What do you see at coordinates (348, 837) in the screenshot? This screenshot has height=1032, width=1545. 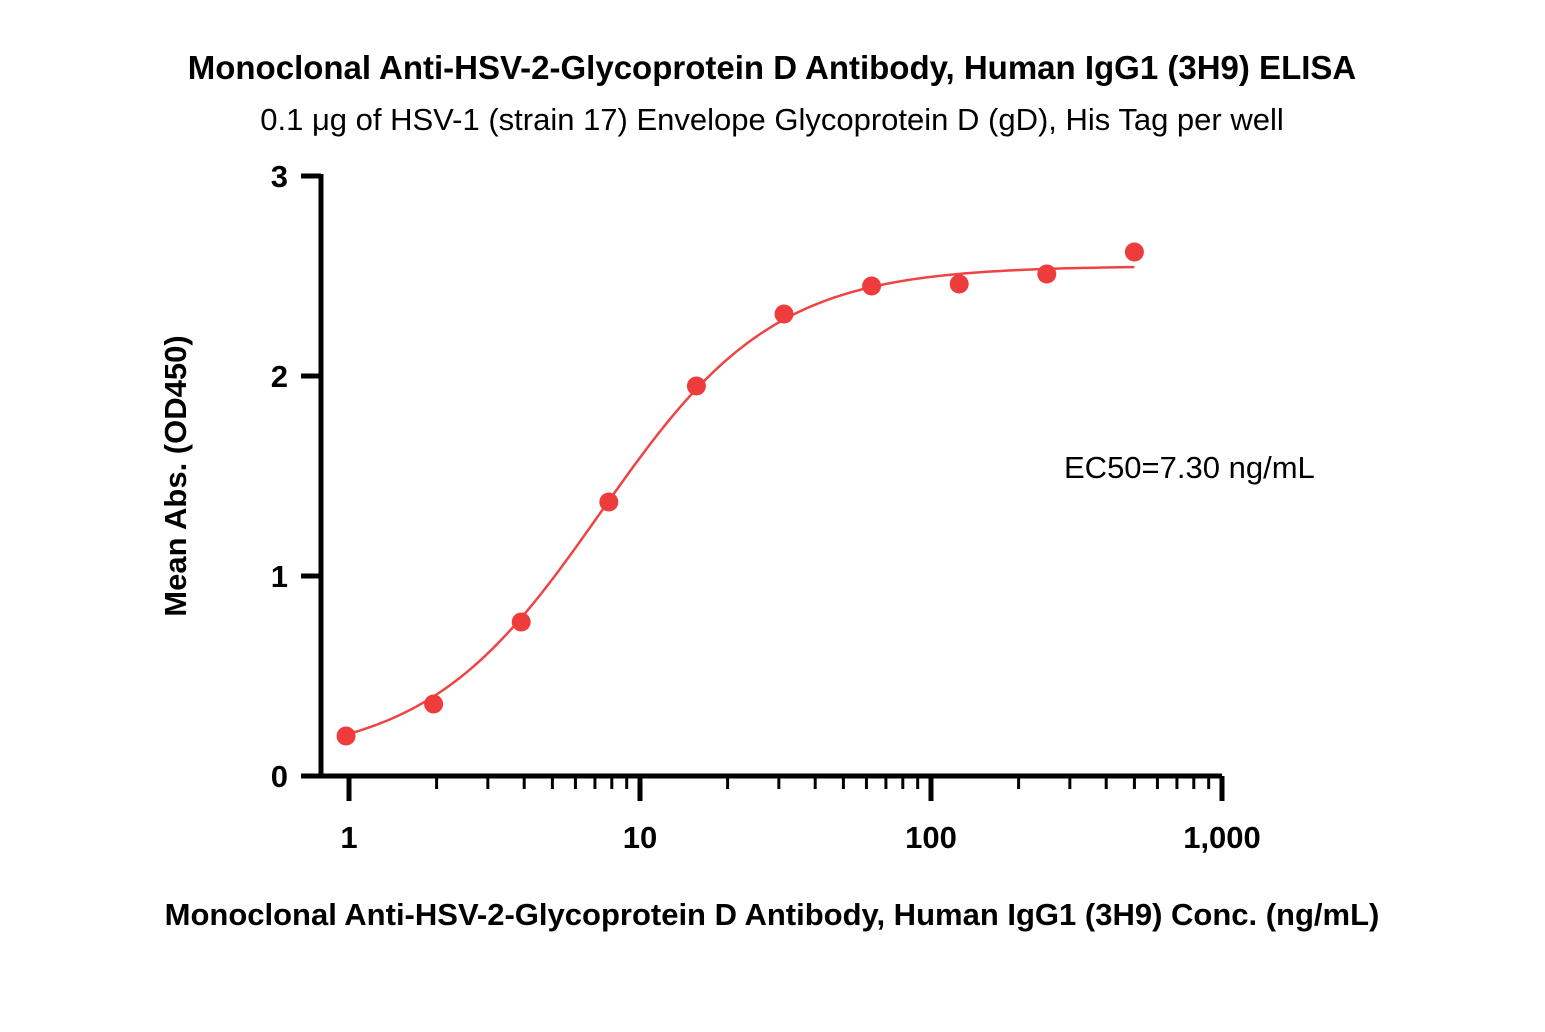 I see `x-tick-label-1: 1` at bounding box center [348, 837].